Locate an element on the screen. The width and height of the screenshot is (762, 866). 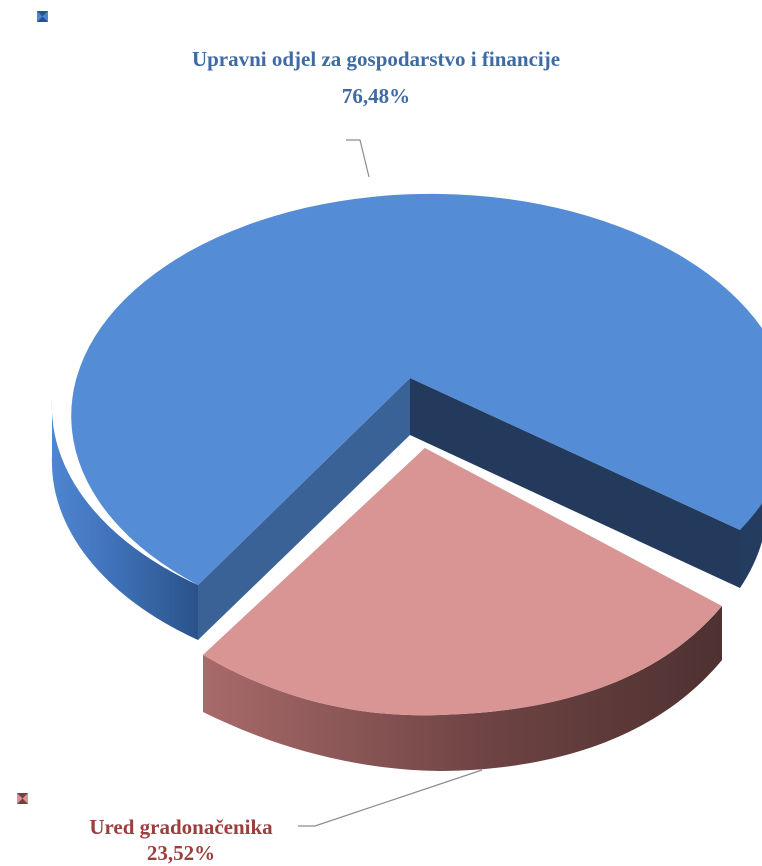
slice-0-side-right is located at coordinates (751, 496).